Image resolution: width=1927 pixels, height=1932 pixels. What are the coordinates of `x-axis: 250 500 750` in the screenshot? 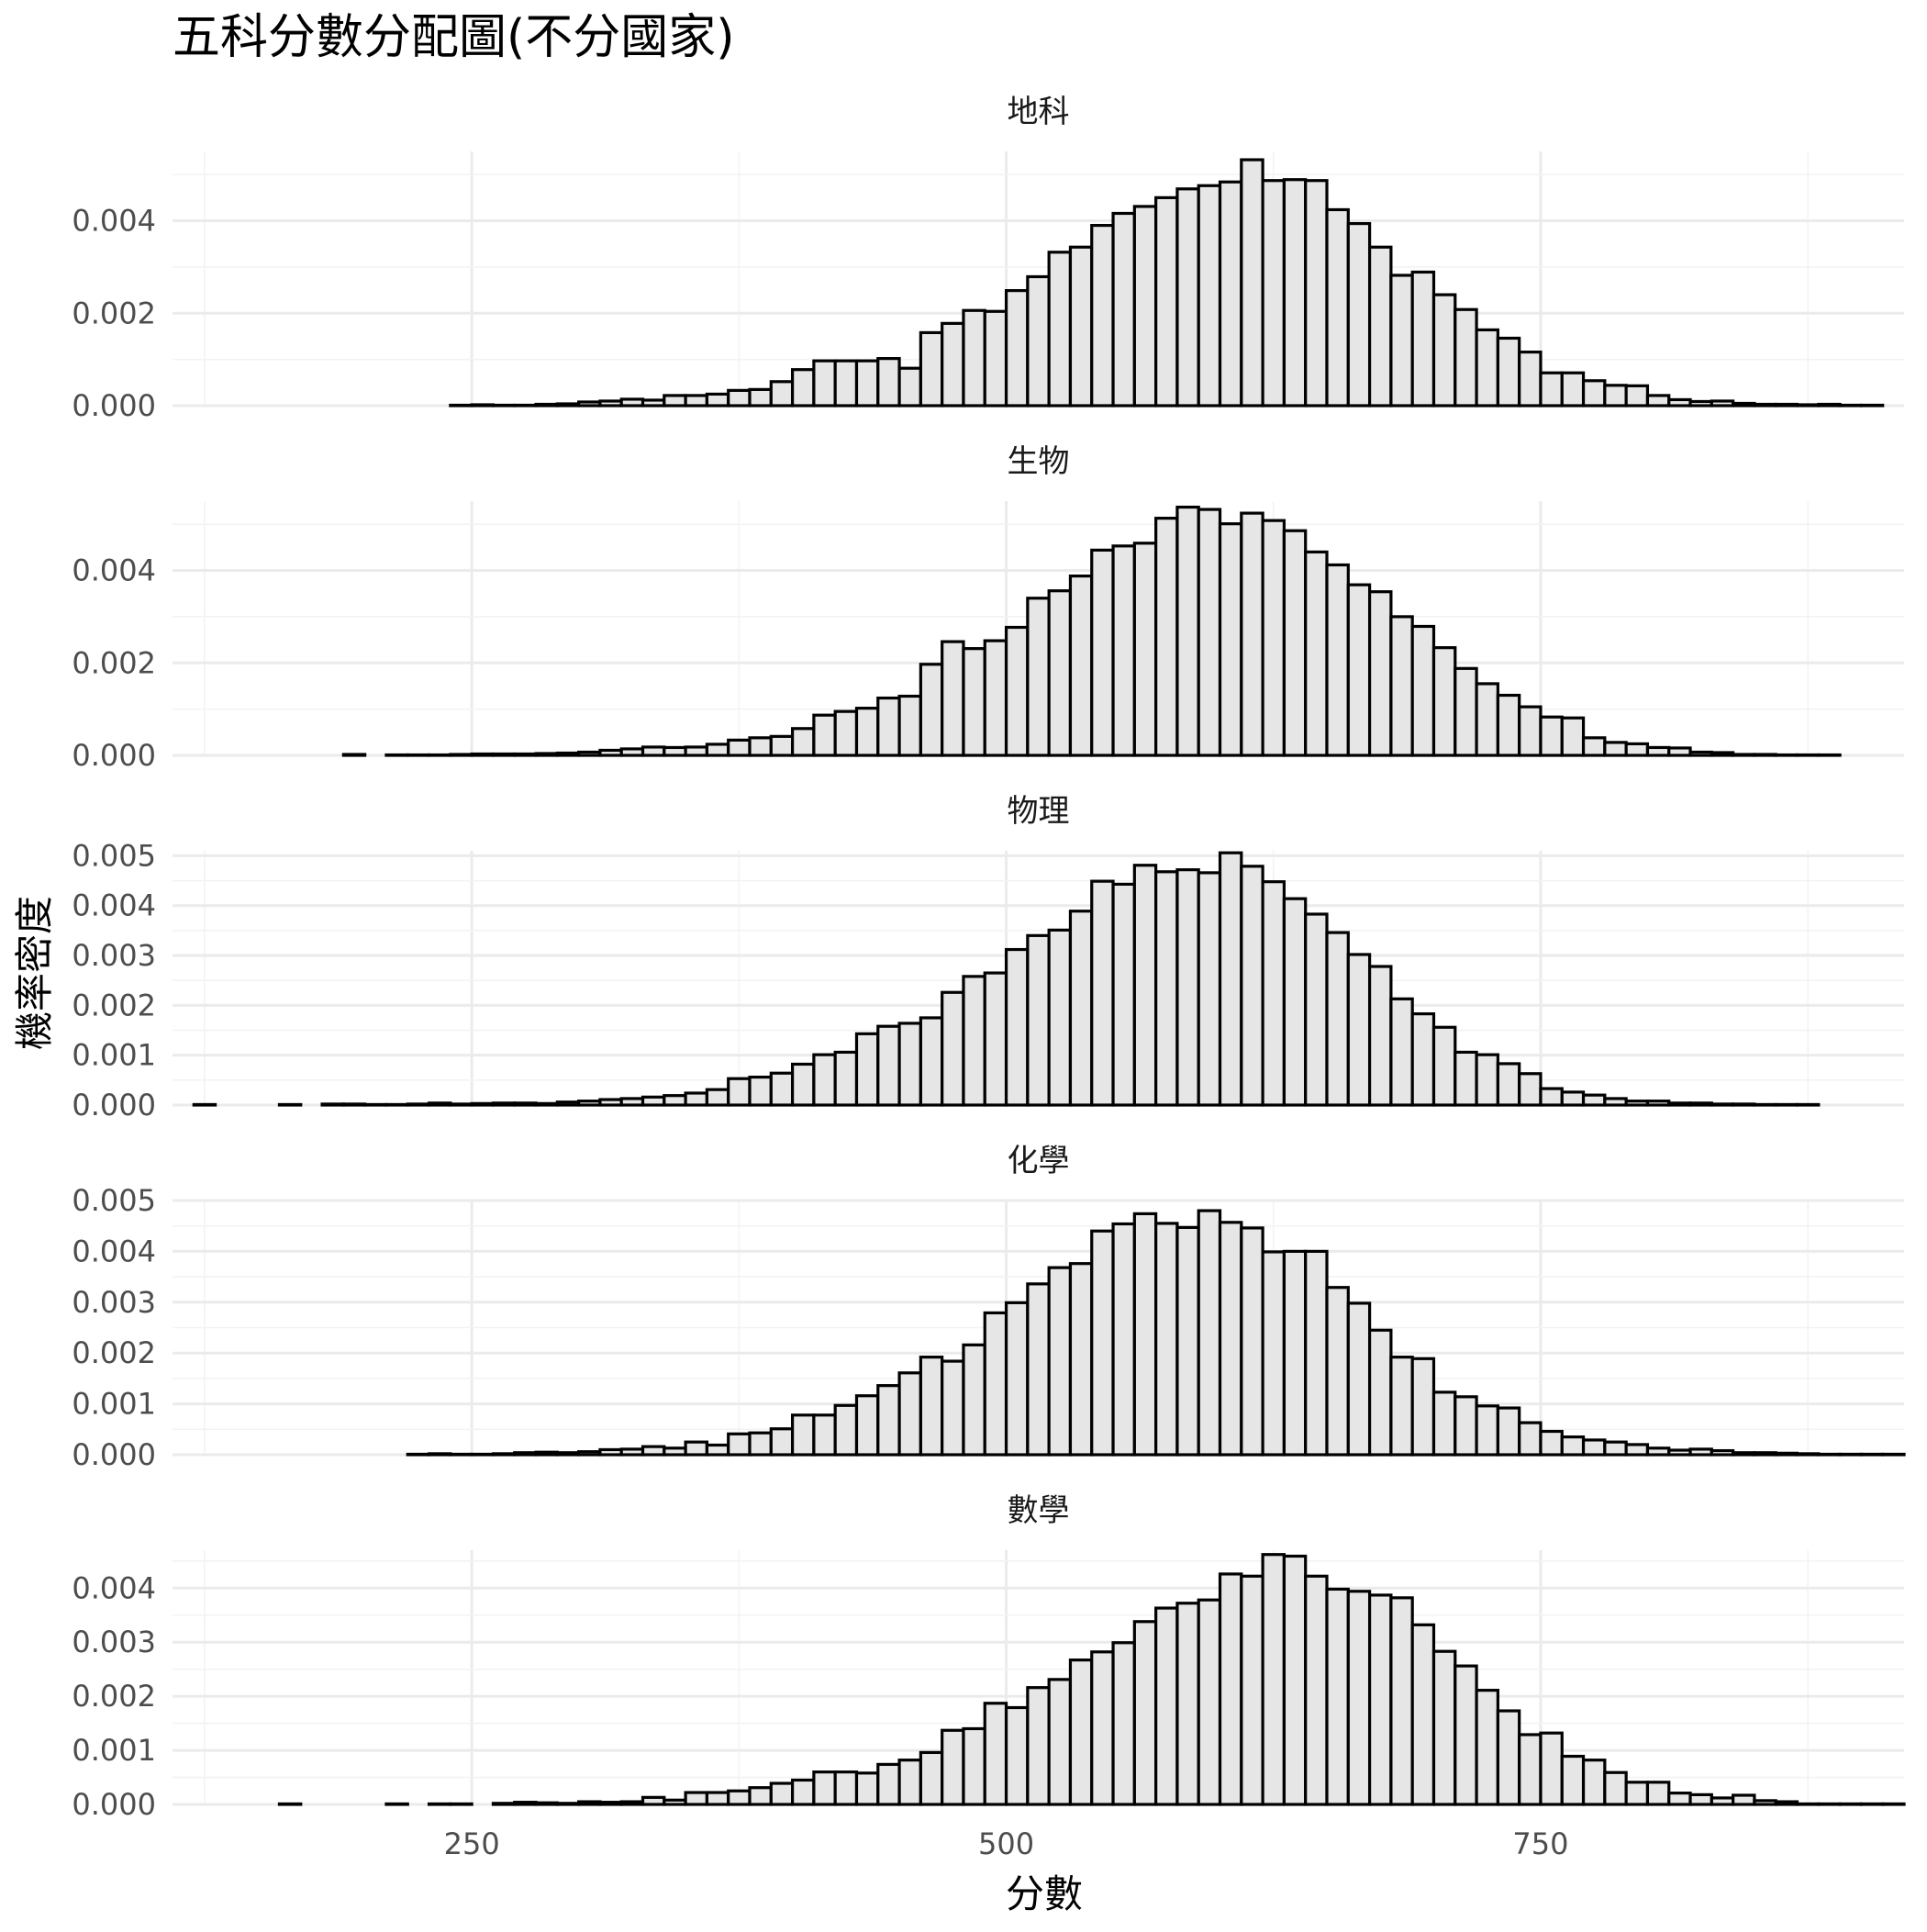 It's located at (1006, 1843).